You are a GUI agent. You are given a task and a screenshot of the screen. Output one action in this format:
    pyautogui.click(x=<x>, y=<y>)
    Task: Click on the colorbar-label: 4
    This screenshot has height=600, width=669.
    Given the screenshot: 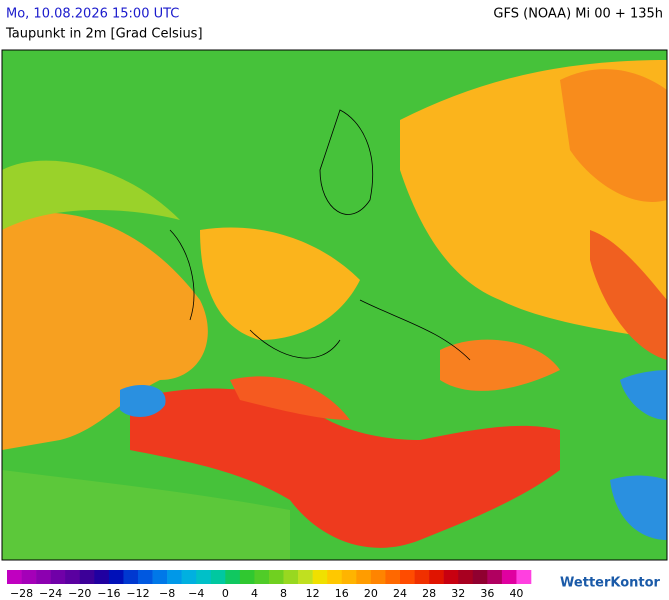 What is the action you would take?
    pyautogui.click(x=254, y=593)
    